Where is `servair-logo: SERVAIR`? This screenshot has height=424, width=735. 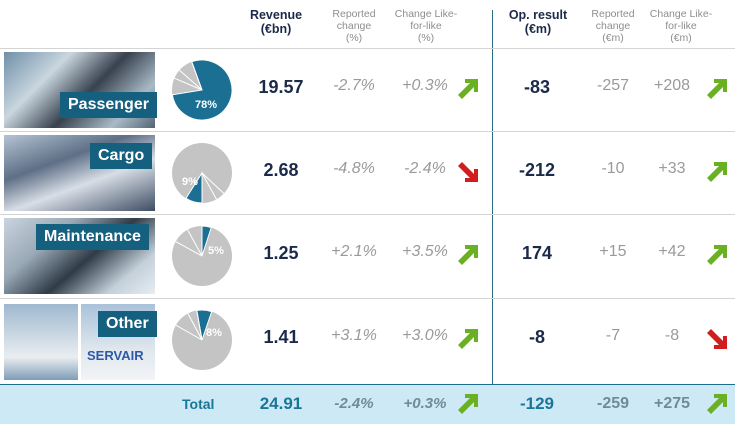 servair-logo: SERVAIR is located at coordinates (115, 355).